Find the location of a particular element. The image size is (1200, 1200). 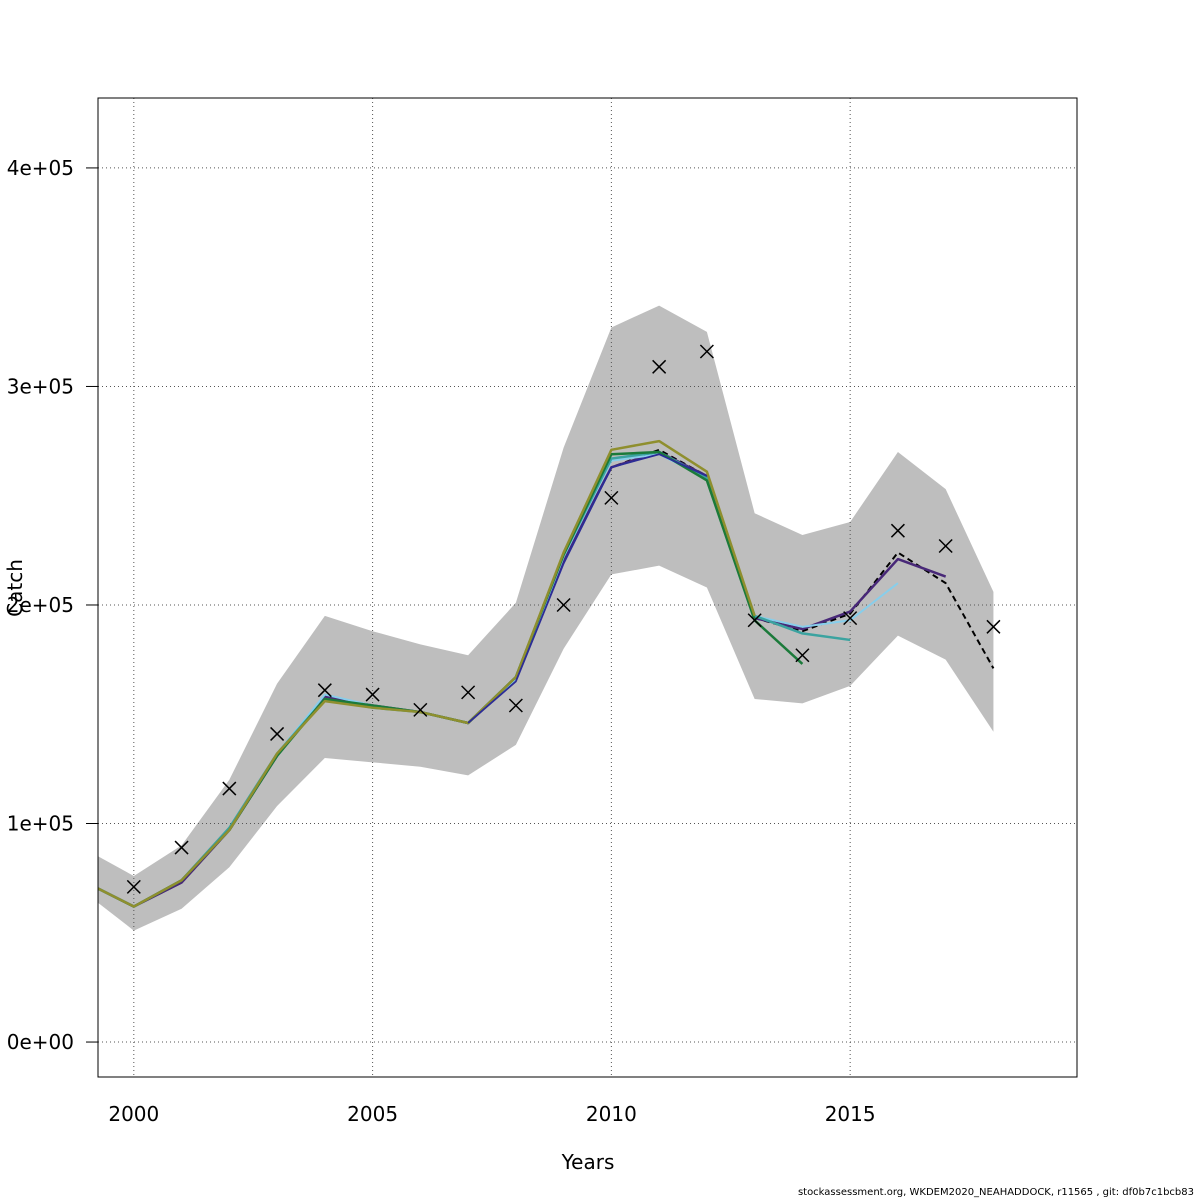

x-axis-title: Years is located at coordinates (588, 1162).